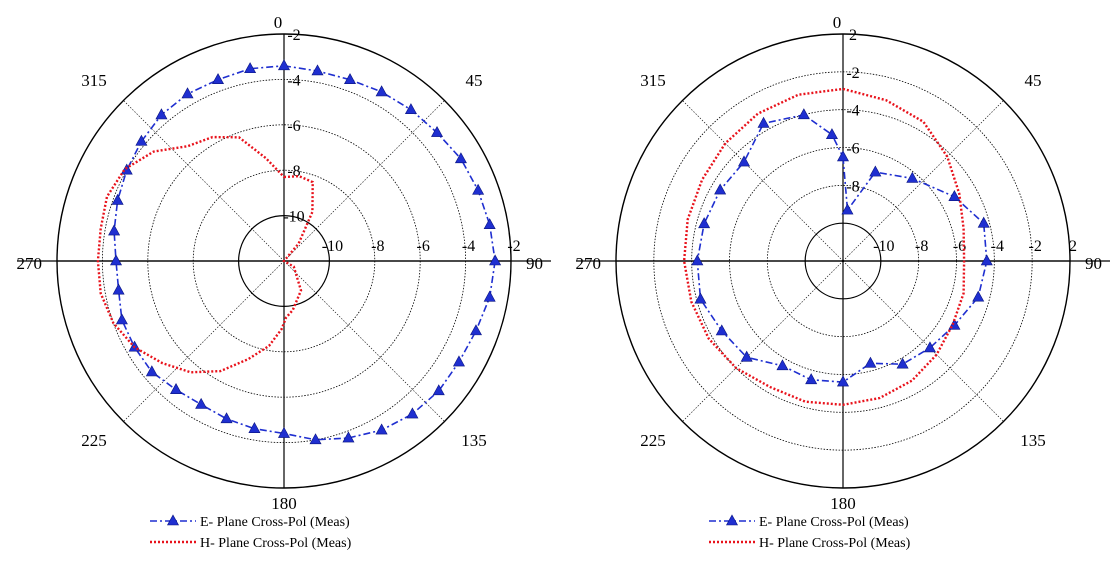  Describe the element at coordinates (837, 22) in the screenshot. I see `angle-label: 0` at that location.